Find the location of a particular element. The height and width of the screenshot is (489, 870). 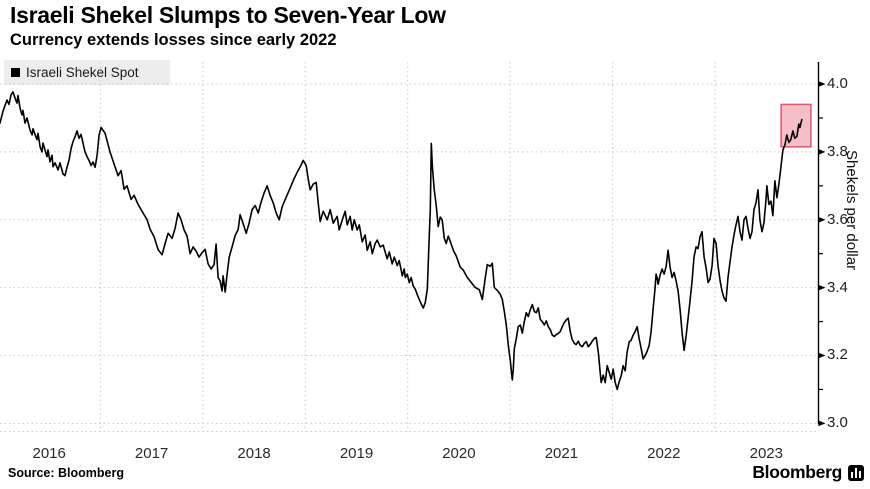

legend: Israeli Shekel Spot is located at coordinates (77, 72).